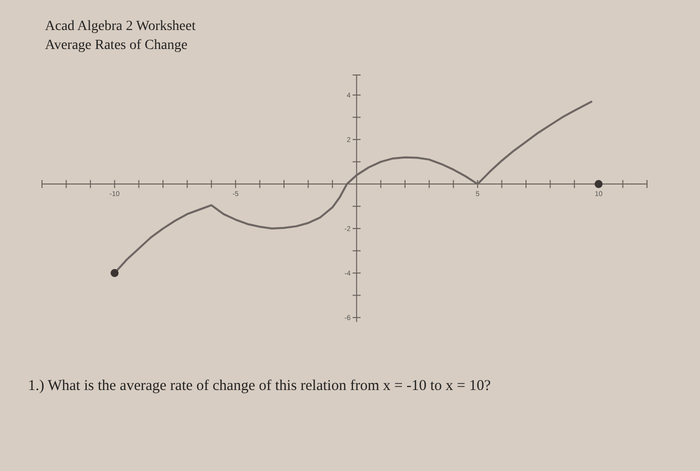 This screenshot has height=471, width=700. Describe the element at coordinates (260, 386) in the screenshot. I see `text: 1.) What is the average rate of change of this relation from x = -10 to x = 10?` at that location.